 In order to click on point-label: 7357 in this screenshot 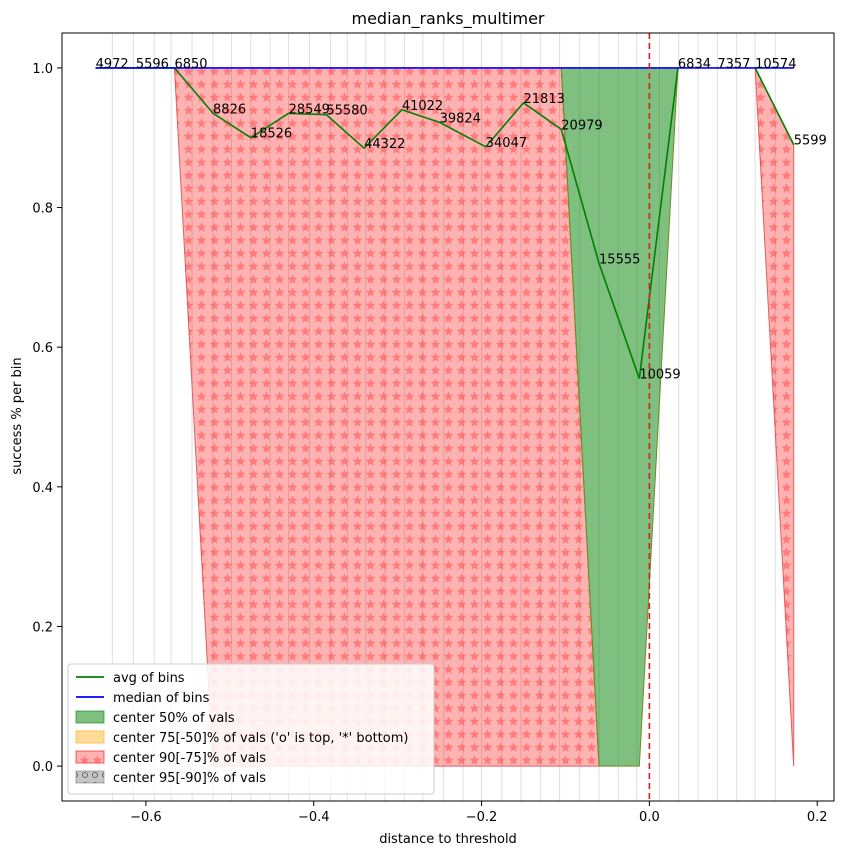, I will do `click(733, 64)`.